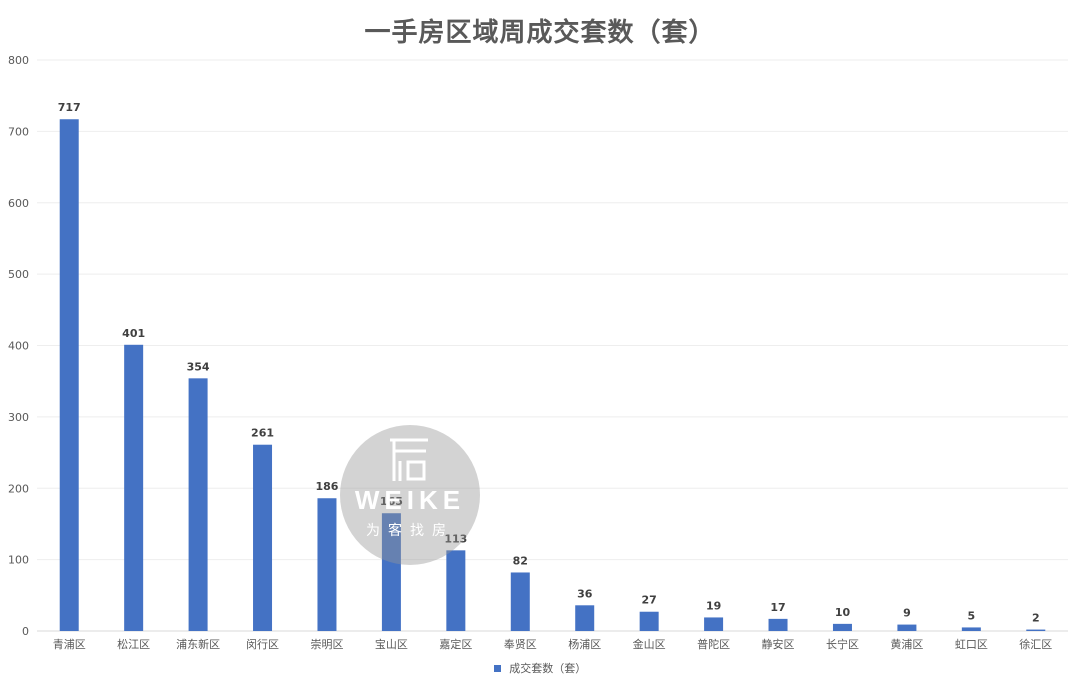 Image resolution: width=1080 pixels, height=683 pixels. I want to click on x-tick-label: 宝山区, so click(391, 644).